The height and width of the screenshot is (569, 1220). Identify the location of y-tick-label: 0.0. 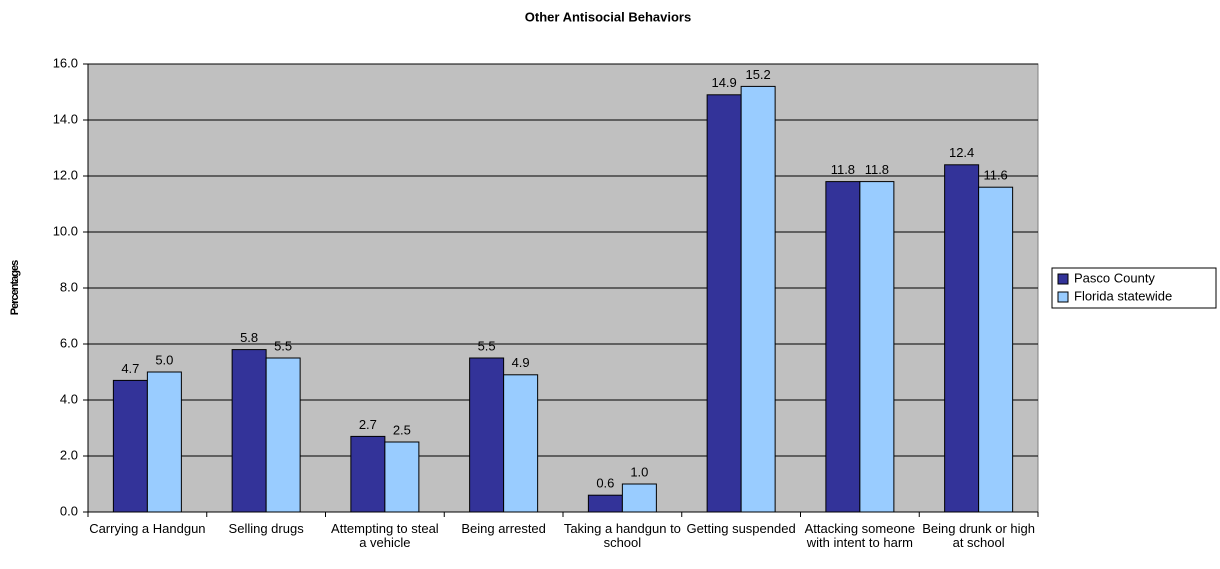
(69, 510).